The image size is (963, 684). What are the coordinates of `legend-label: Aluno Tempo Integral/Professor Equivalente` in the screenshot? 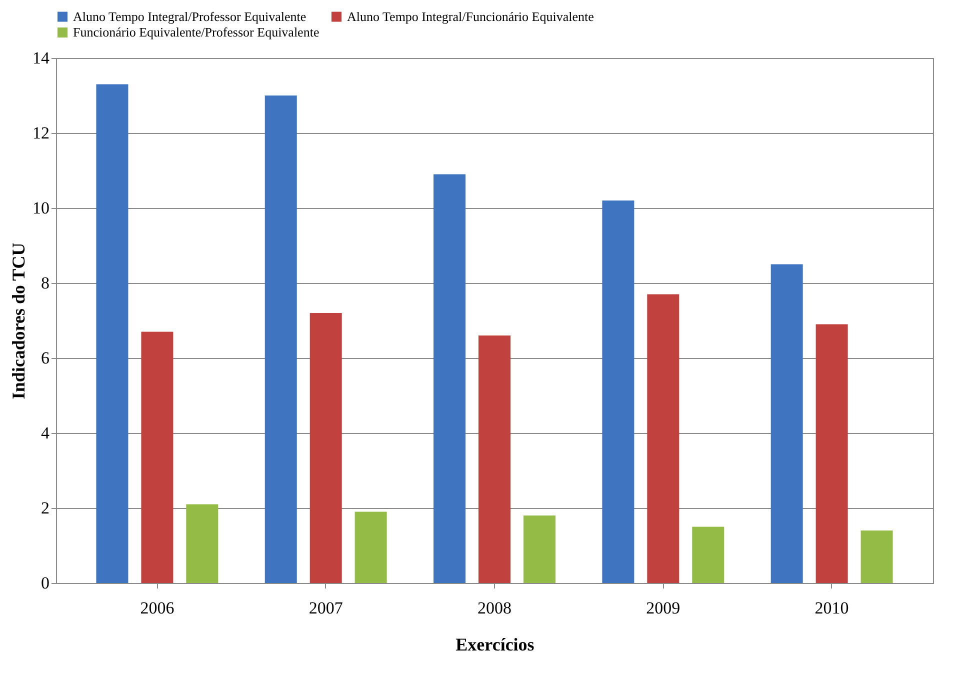 It's located at (189, 16).